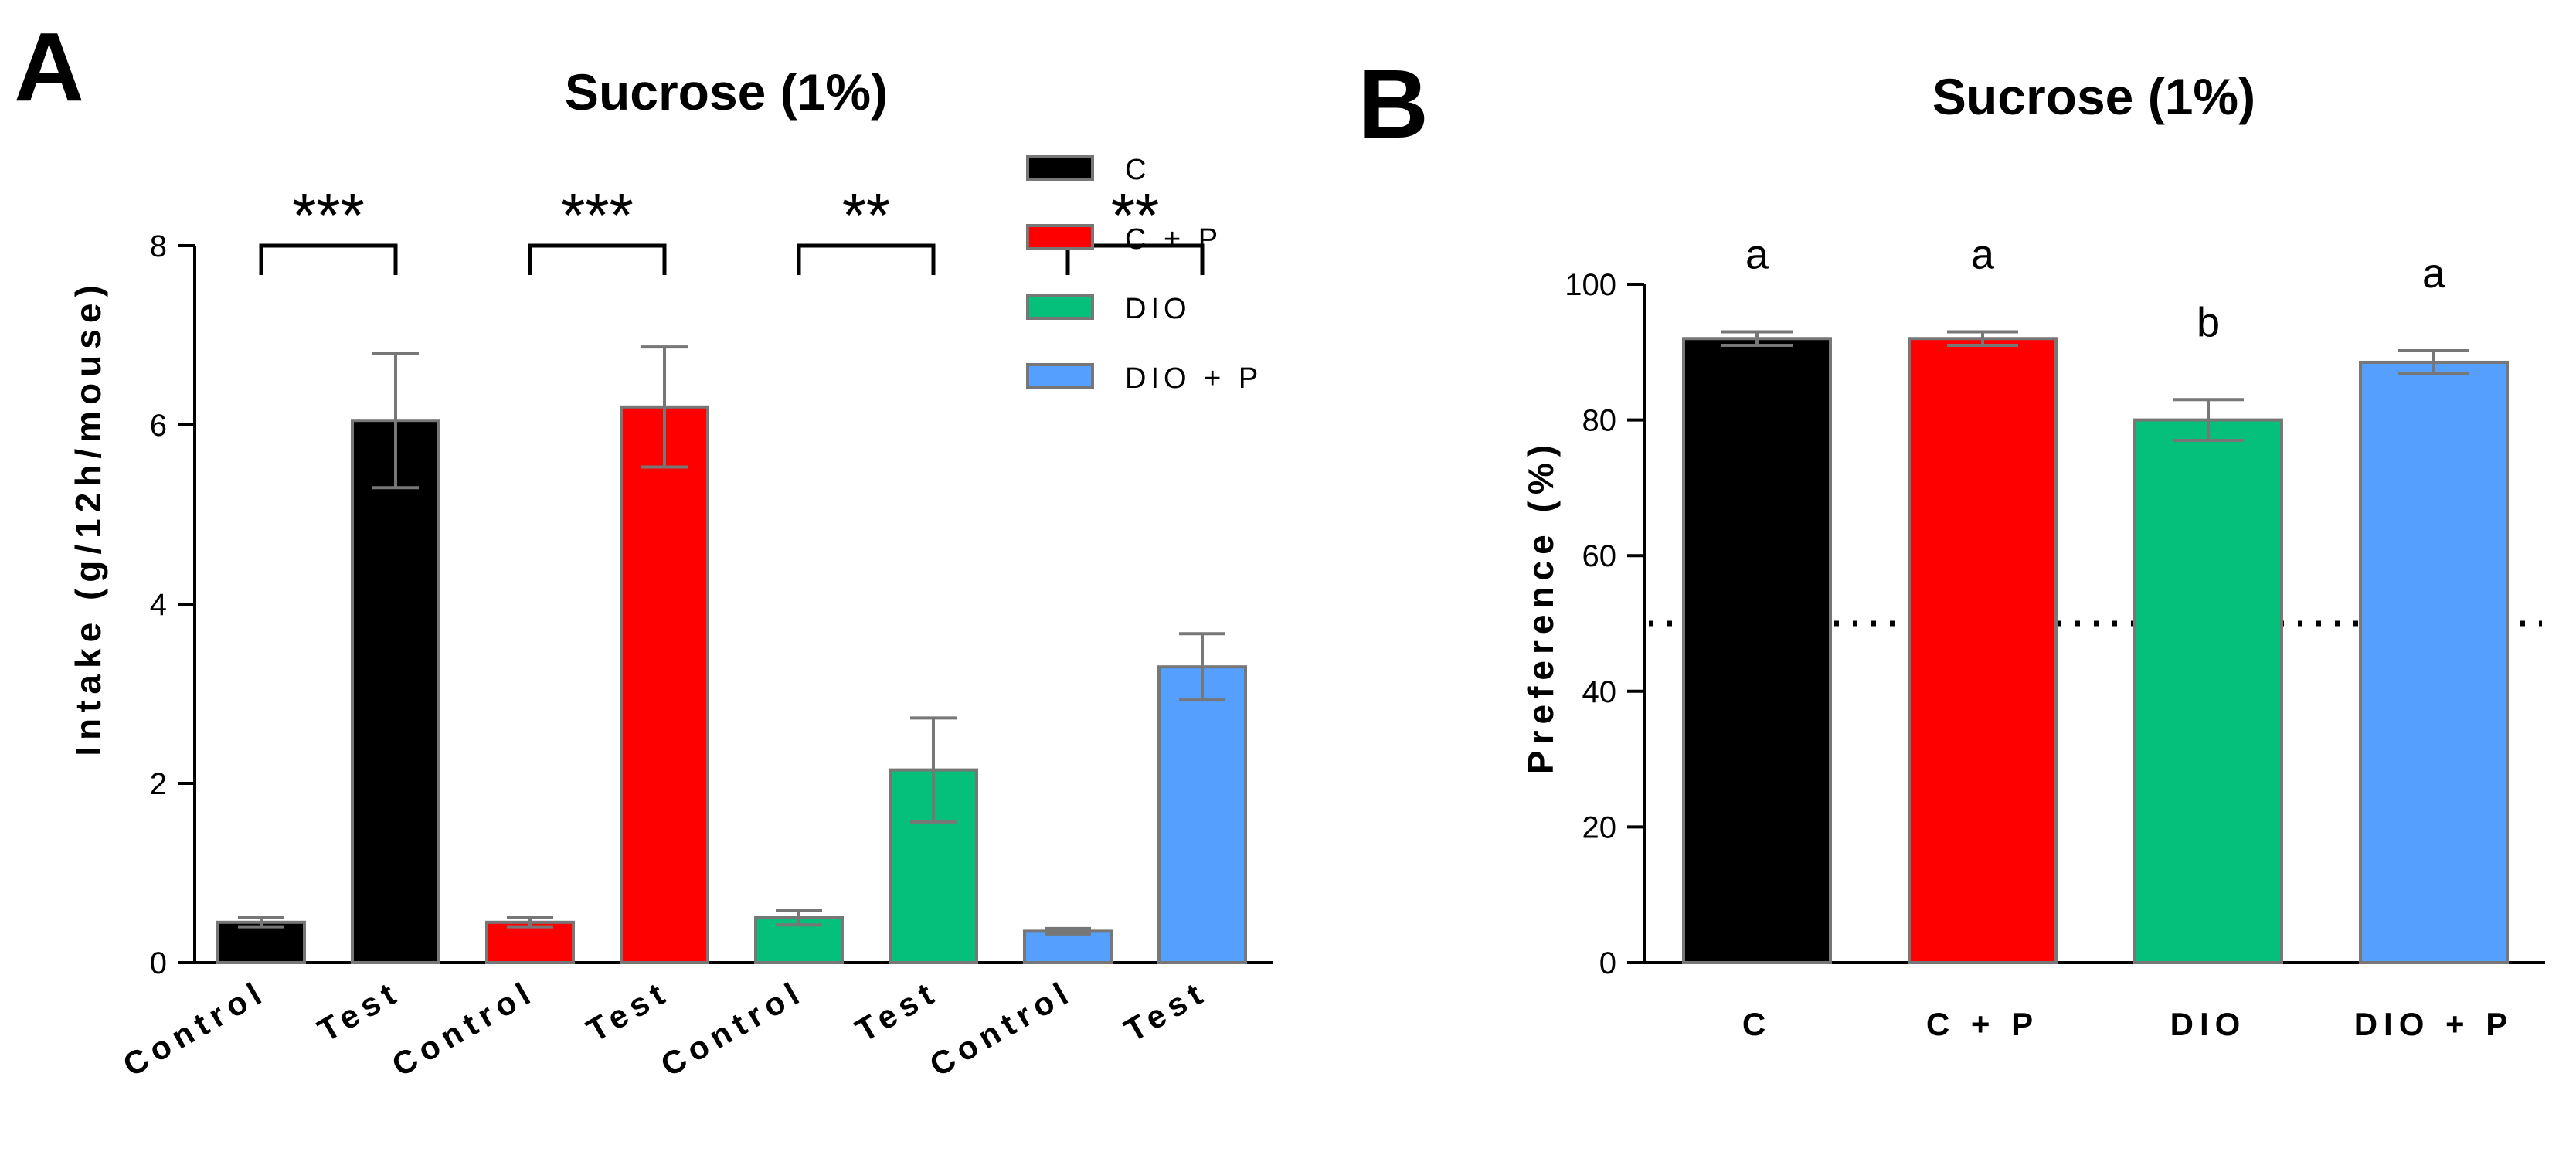 The width and height of the screenshot is (2576, 1155). Describe the element at coordinates (1590, 285) in the screenshot. I see `panel-b-y-tick-label: 100` at that location.